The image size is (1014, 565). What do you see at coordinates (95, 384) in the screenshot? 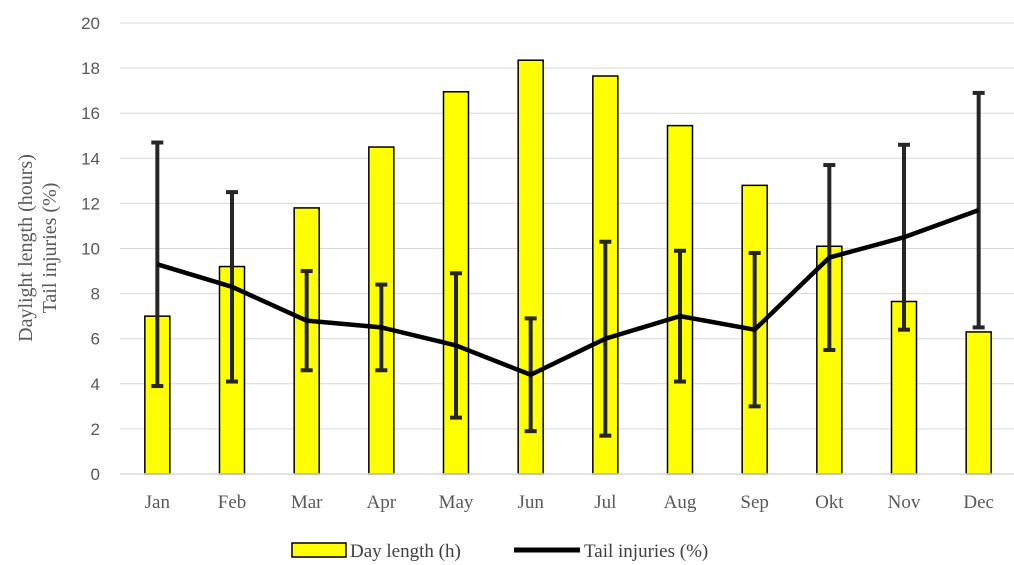
I see `y-tick-label: 4` at bounding box center [95, 384].